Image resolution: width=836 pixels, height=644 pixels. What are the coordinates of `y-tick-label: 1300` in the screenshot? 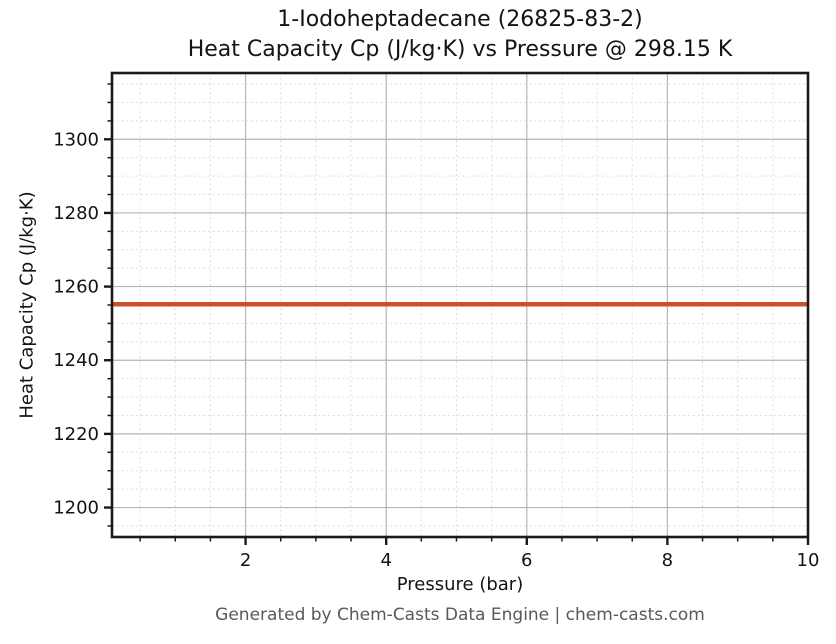 It's located at (76, 139).